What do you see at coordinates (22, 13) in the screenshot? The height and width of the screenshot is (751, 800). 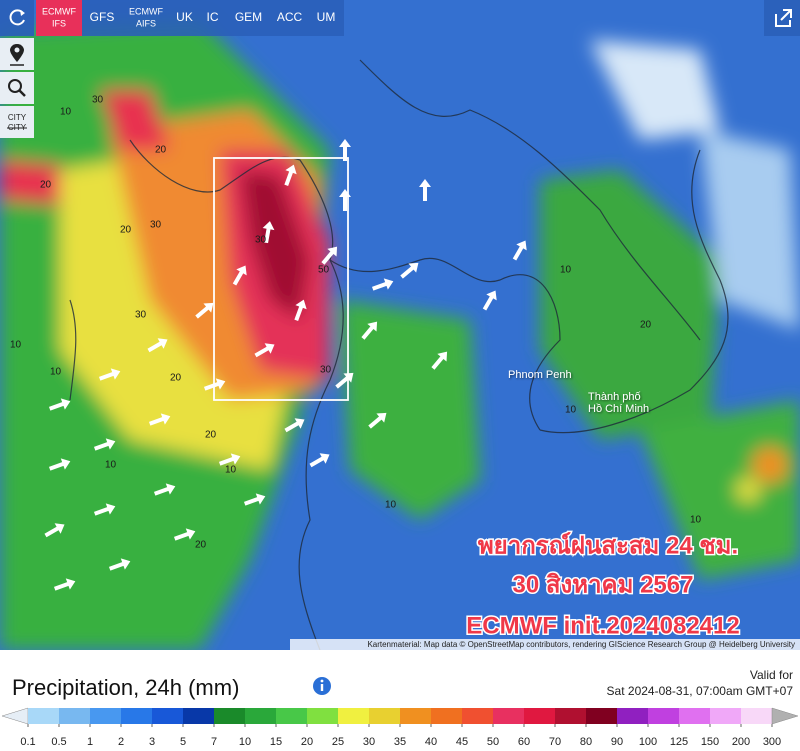 I see `refresh-arrow` at bounding box center [22, 13].